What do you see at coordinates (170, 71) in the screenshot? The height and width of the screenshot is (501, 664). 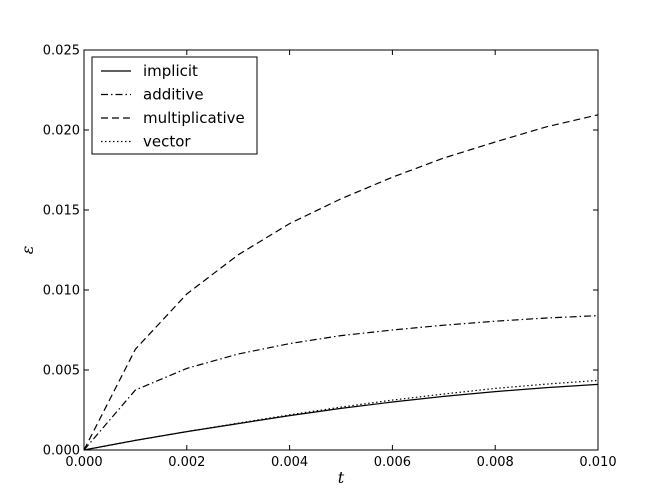 I see `legend-label-implicit: implicit` at bounding box center [170, 71].